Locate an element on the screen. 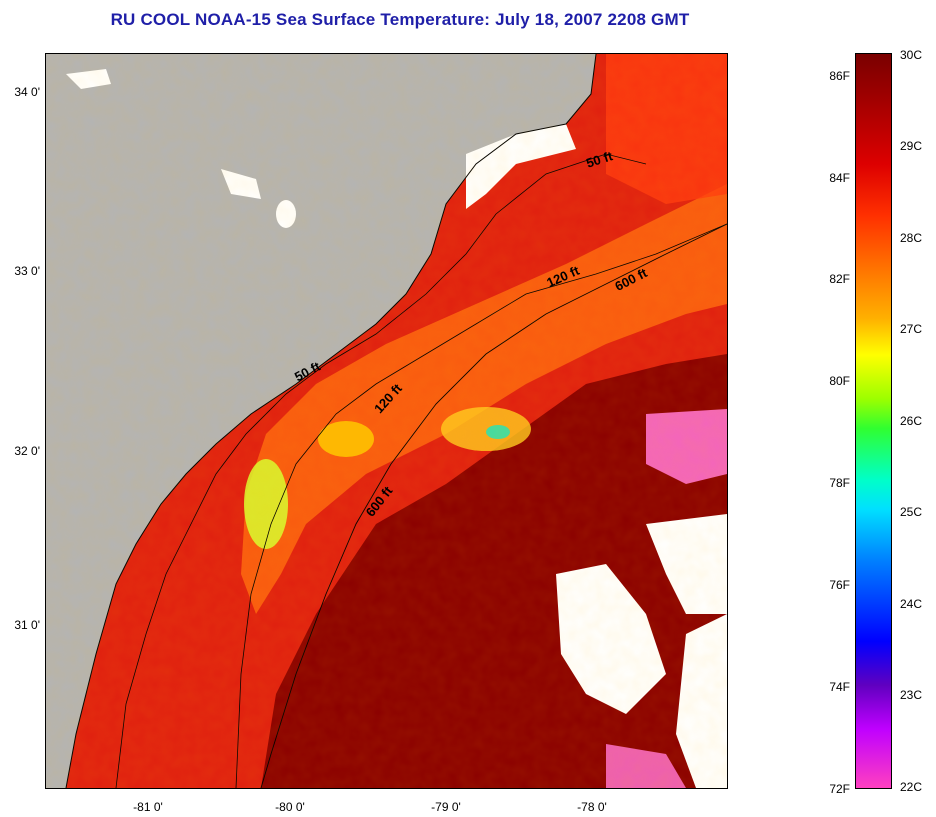  colorbar-fahrenheit-label: 78F is located at coordinates (839, 483).